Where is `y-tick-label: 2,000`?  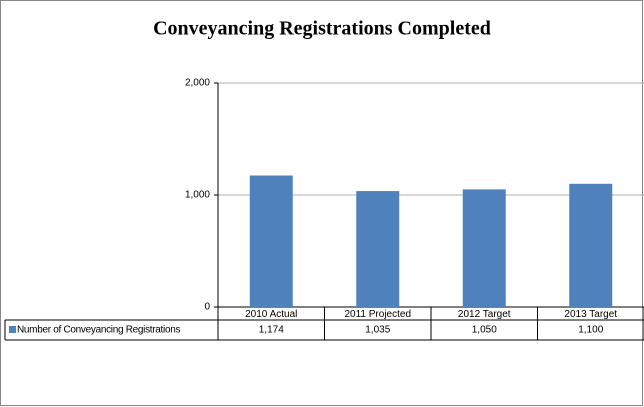
y-tick-label: 2,000 is located at coordinates (197, 83).